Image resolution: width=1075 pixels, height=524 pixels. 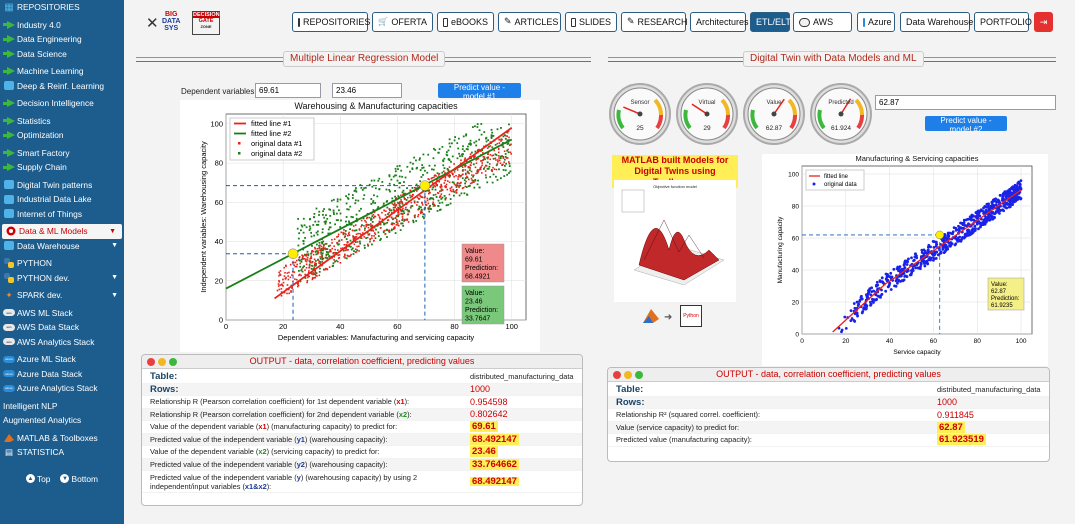 I want to click on nav-slides-button: SLIDES, so click(x=591, y=22).